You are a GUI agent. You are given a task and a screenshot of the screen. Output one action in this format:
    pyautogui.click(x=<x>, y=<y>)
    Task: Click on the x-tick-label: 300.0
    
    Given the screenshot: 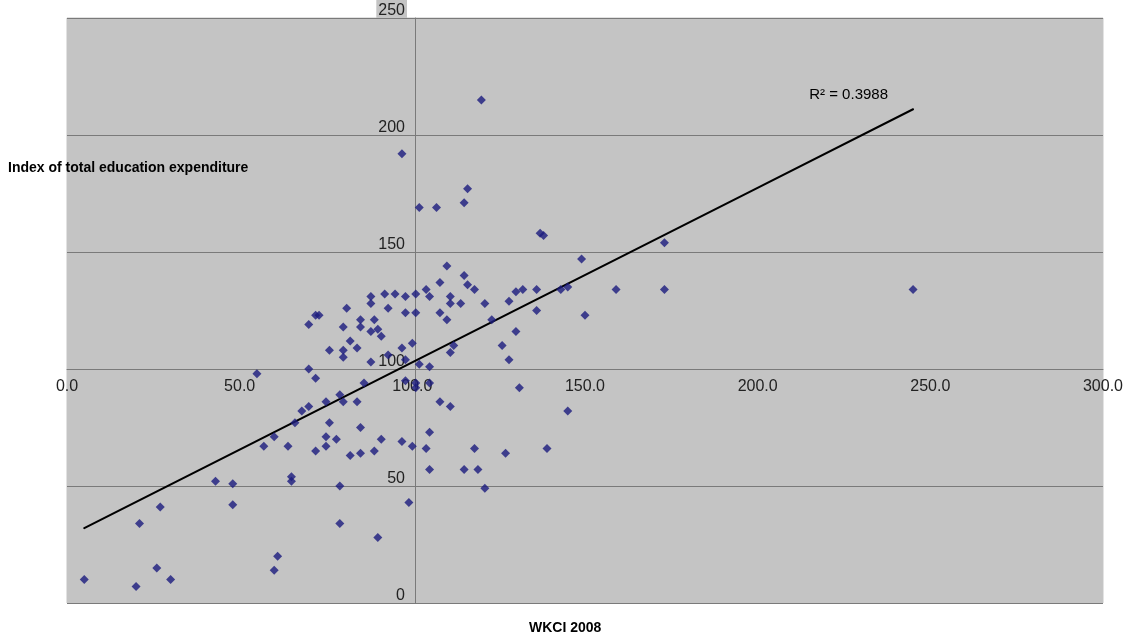 What is the action you would take?
    pyautogui.click(x=1103, y=385)
    